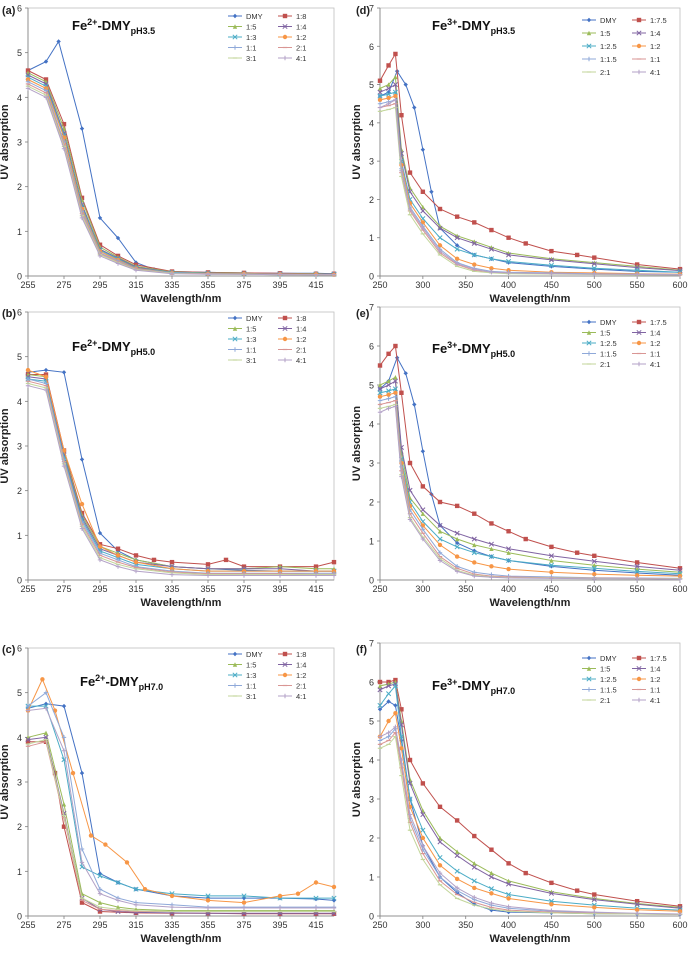  I want to click on x-tick-label: 600, so click(679, 285).